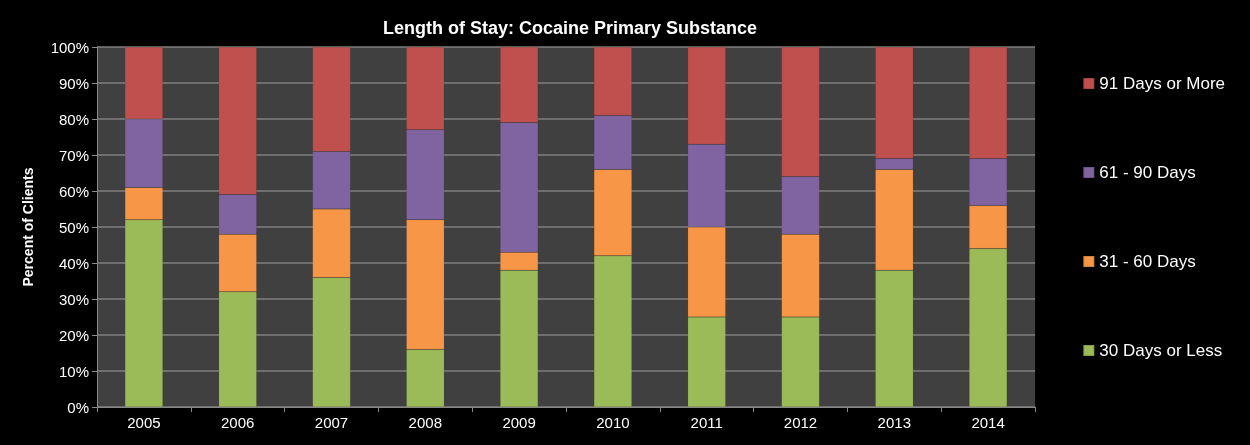  Describe the element at coordinates (894, 422) in the screenshot. I see `x-tick-label: 2013` at that location.